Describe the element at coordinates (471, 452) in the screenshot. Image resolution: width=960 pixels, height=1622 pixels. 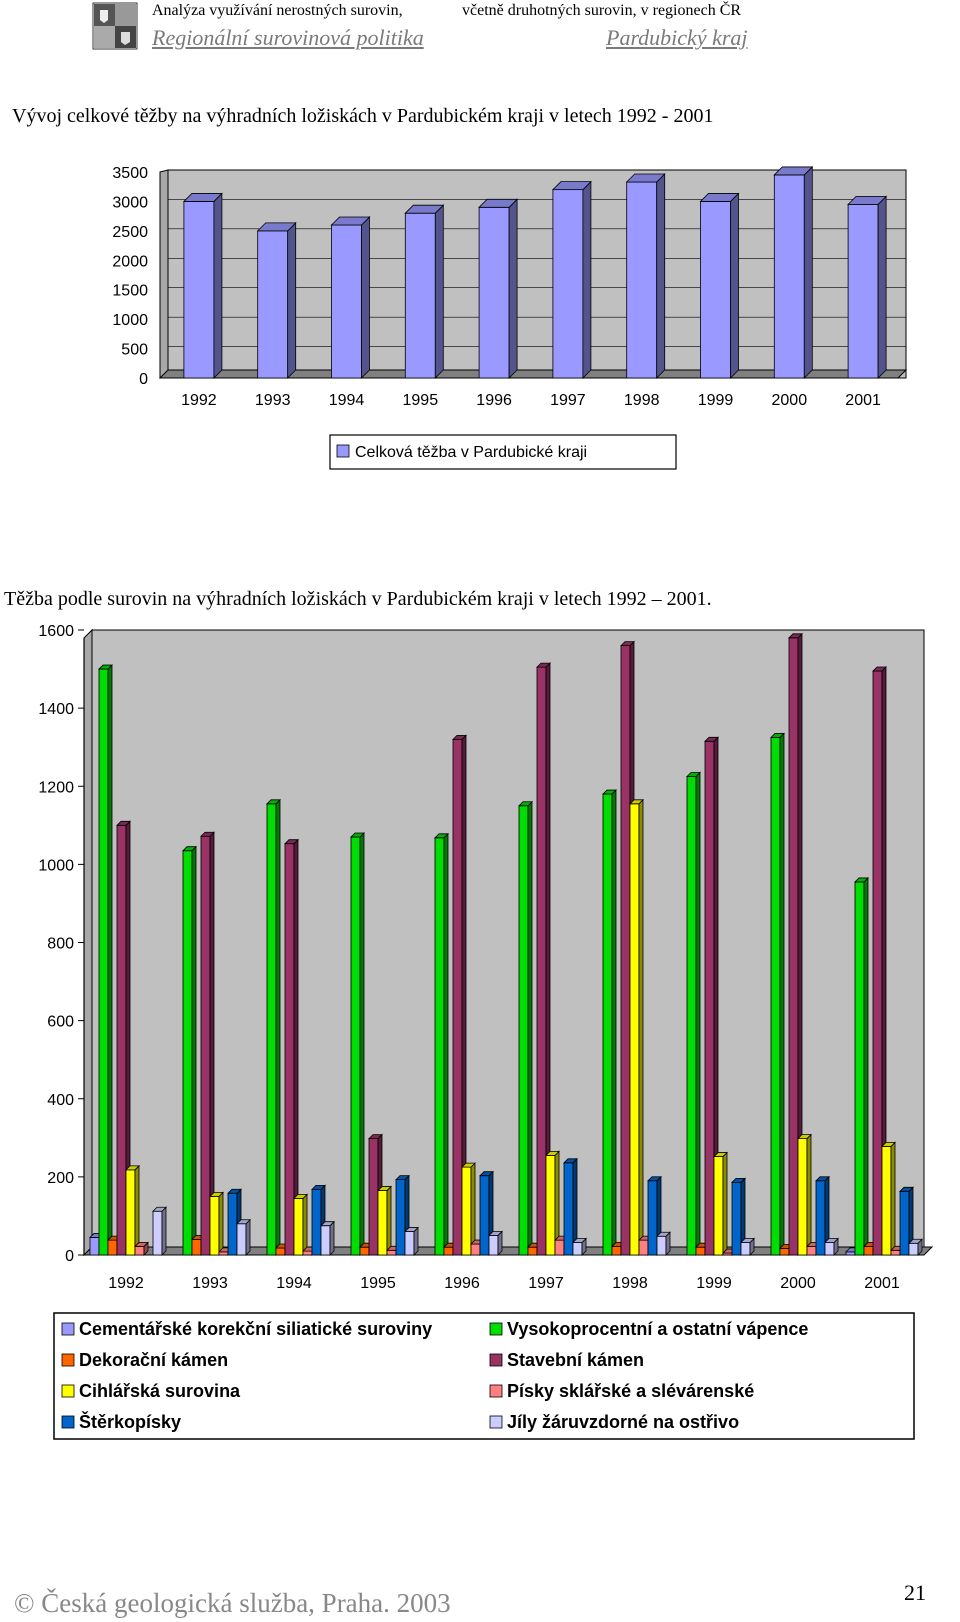
I see `chart1-legend-label: Celková těžba v Pardubické kraji` at that location.